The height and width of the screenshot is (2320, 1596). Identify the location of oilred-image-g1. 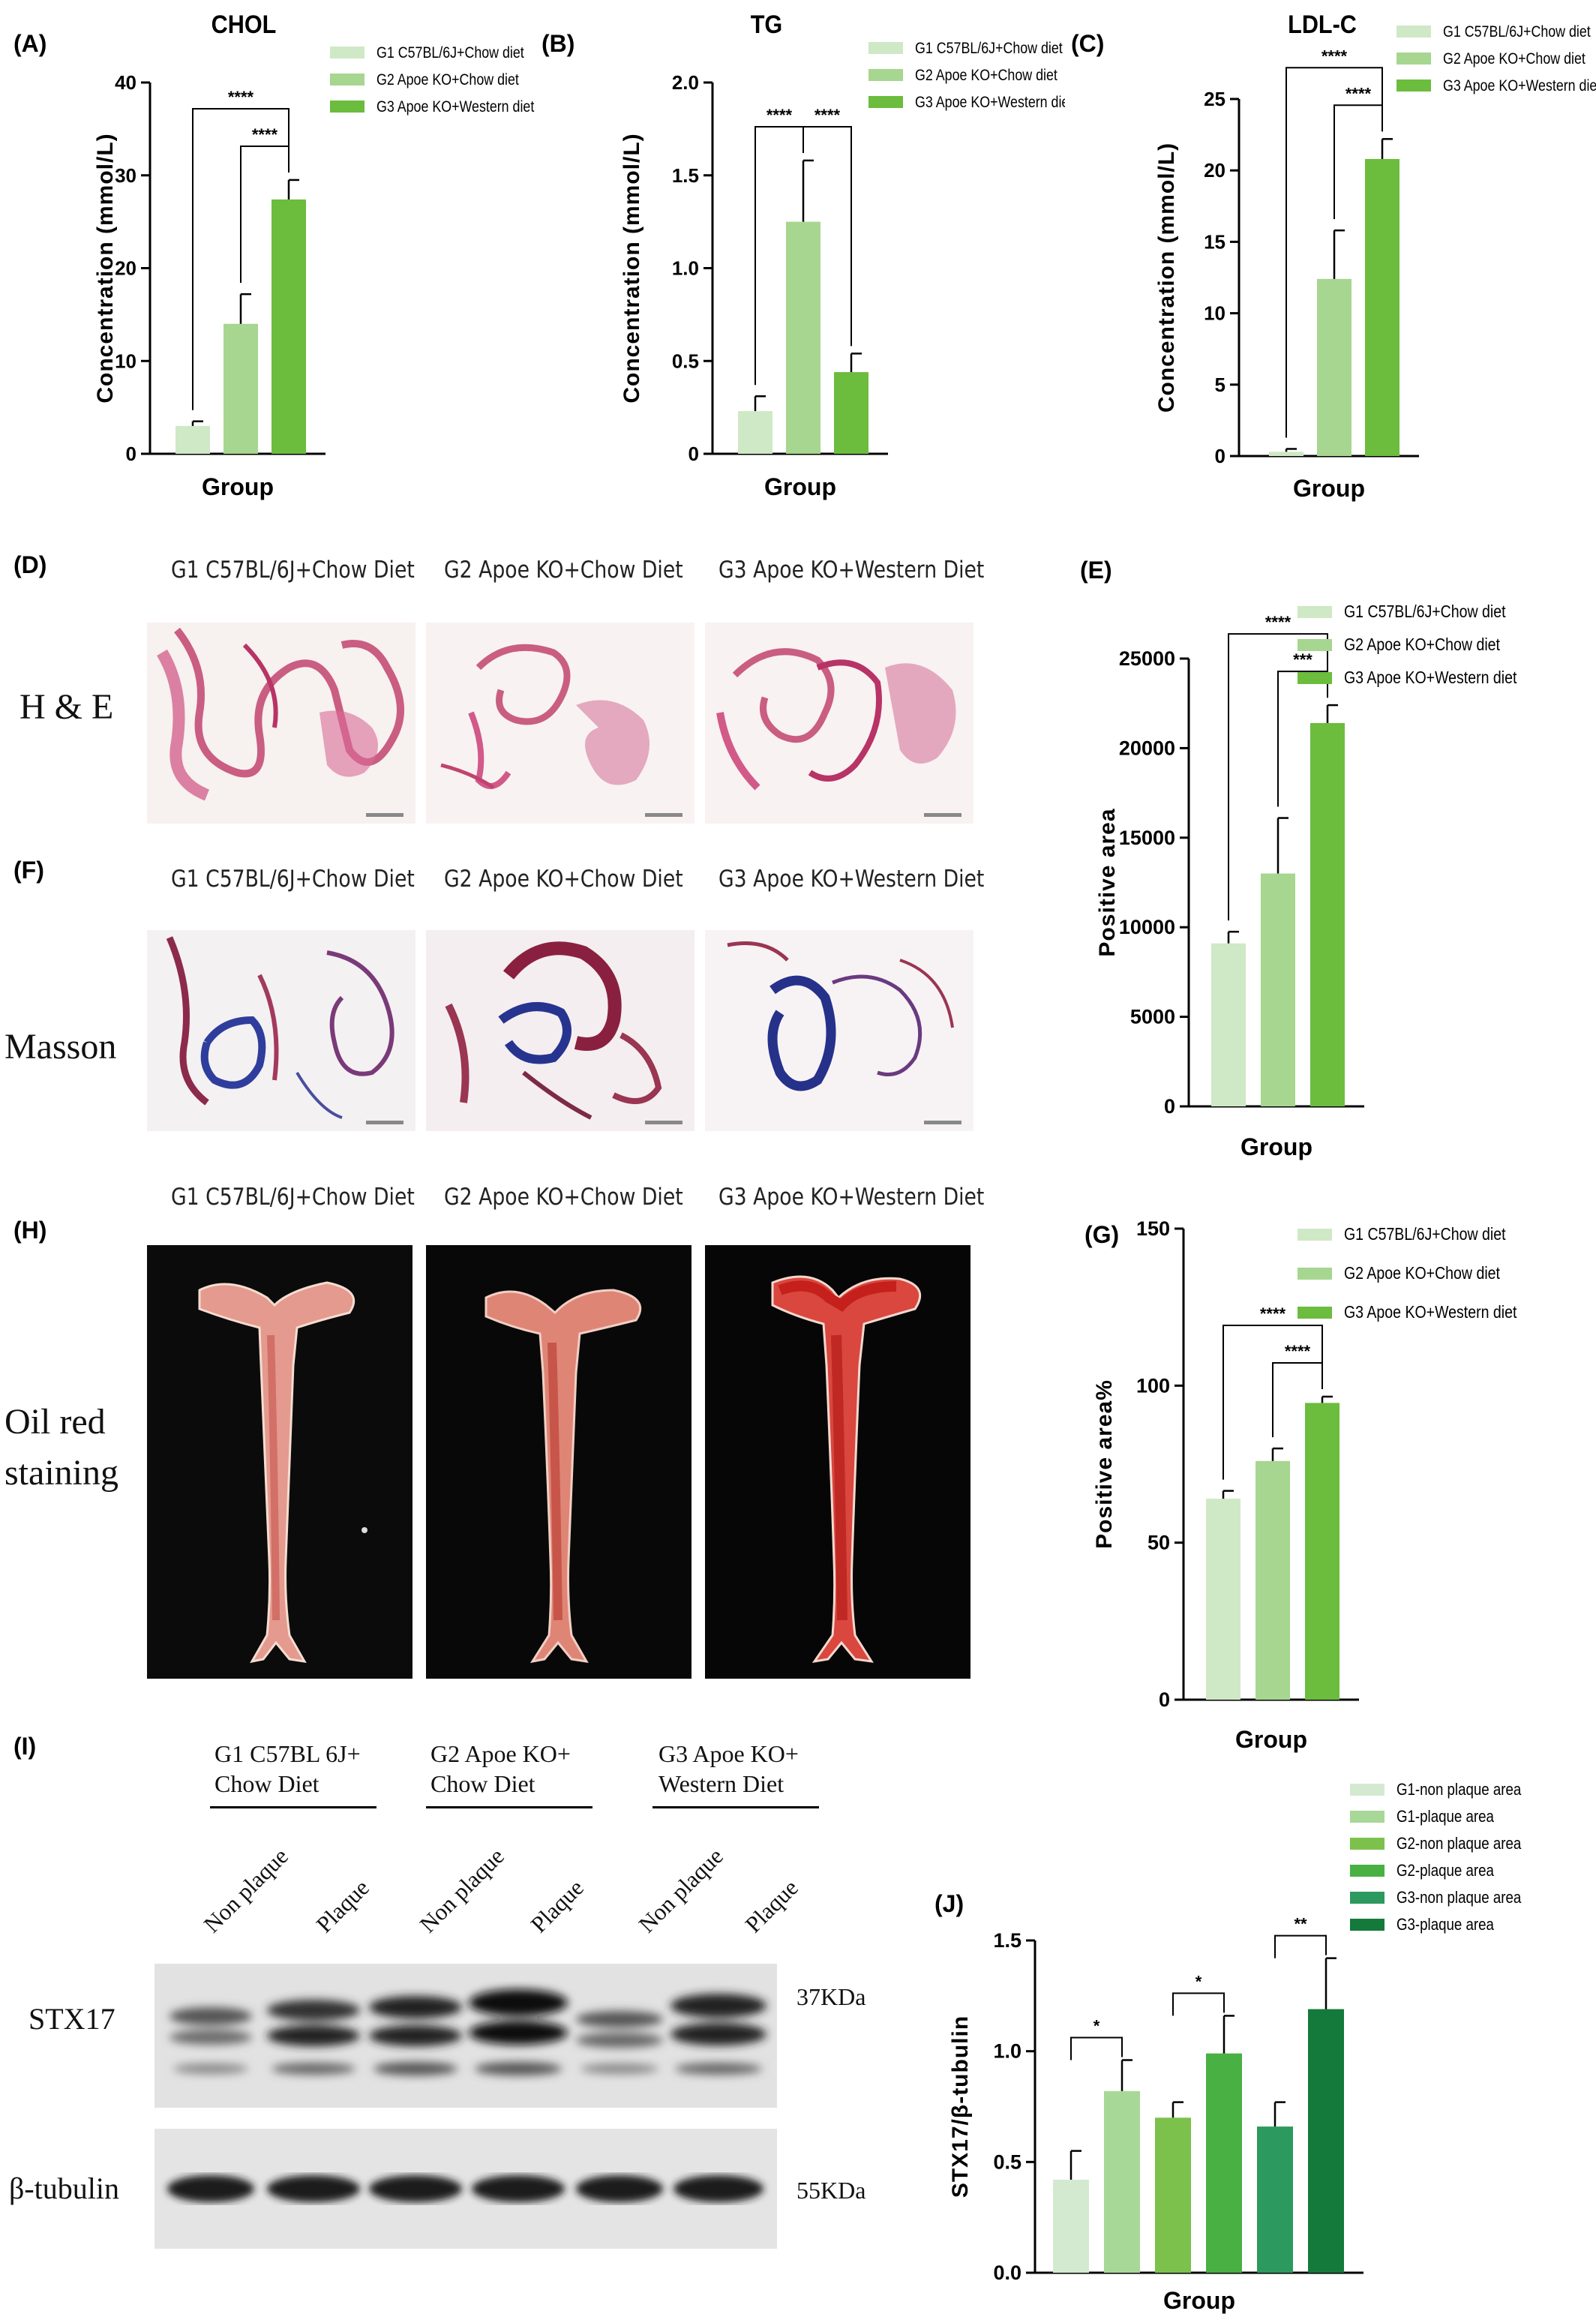
(279, 1462).